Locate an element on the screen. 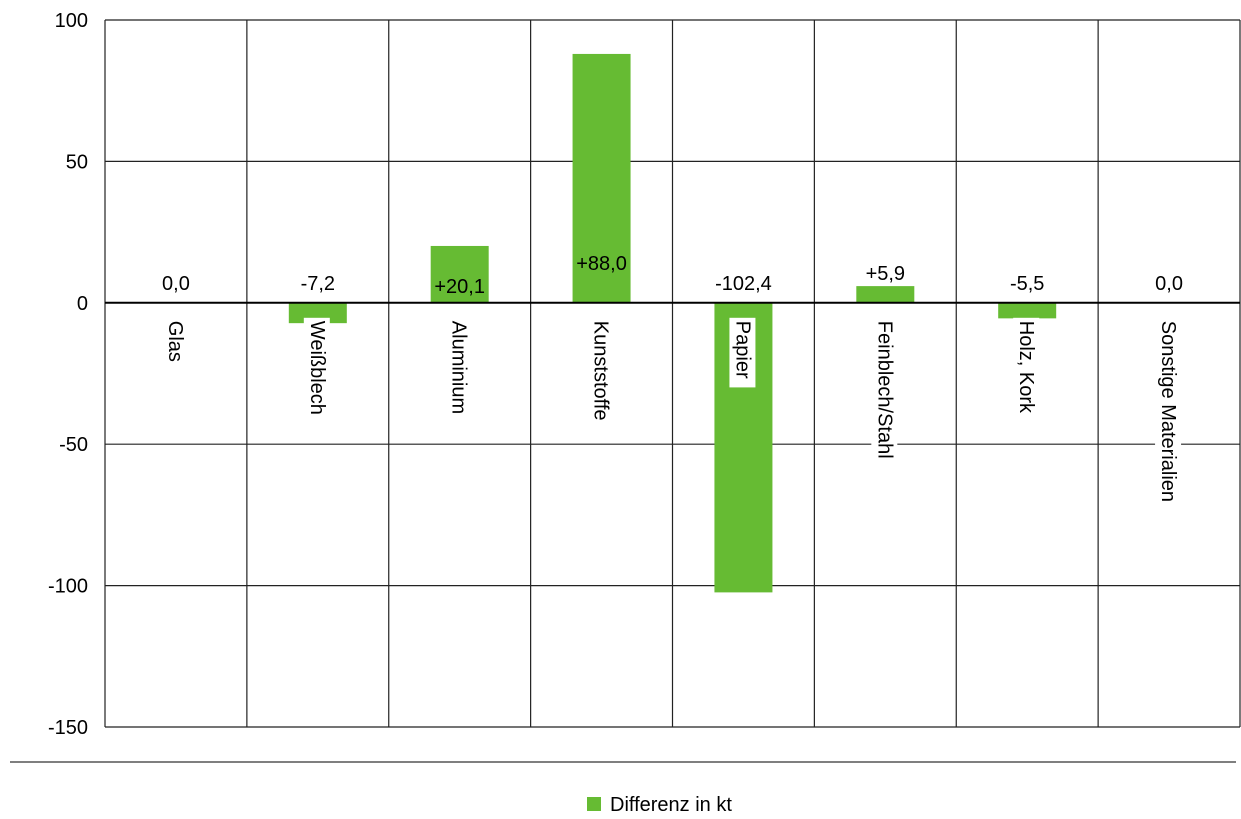 Image resolution: width=1241 pixels, height=819 pixels. data-label: -7,2 is located at coordinates (318, 284).